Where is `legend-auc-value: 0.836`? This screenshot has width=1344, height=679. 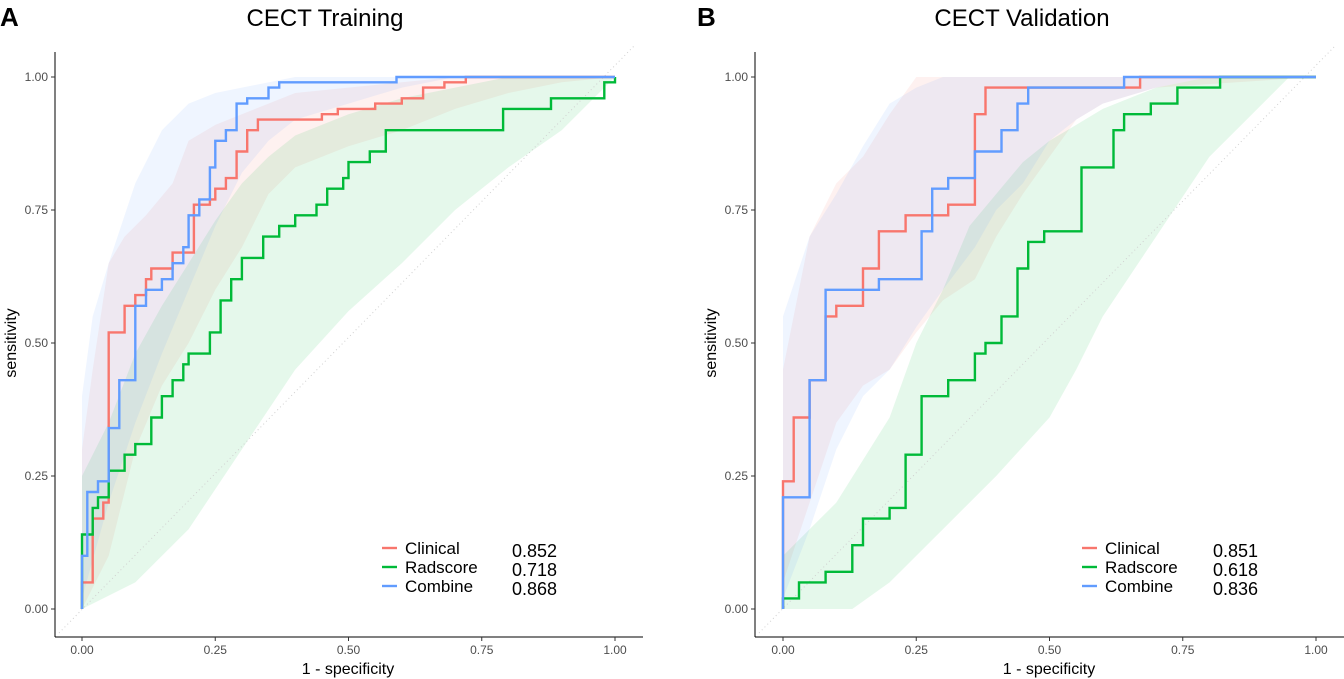 legend-auc-value: 0.836 is located at coordinates (1235, 589).